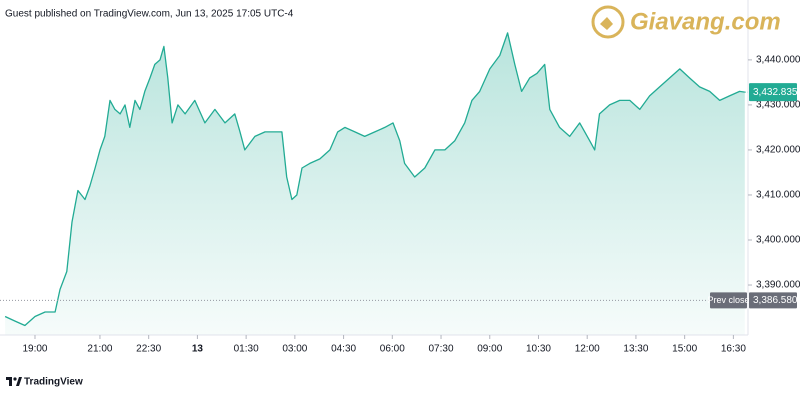  I want to click on prev-close-box, so click(773, 300).